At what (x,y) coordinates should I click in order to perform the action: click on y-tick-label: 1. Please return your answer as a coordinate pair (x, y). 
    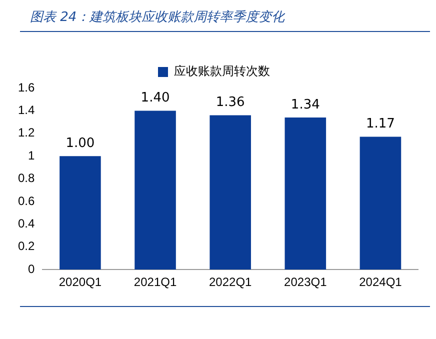
    Looking at the image, I should click on (31, 155).